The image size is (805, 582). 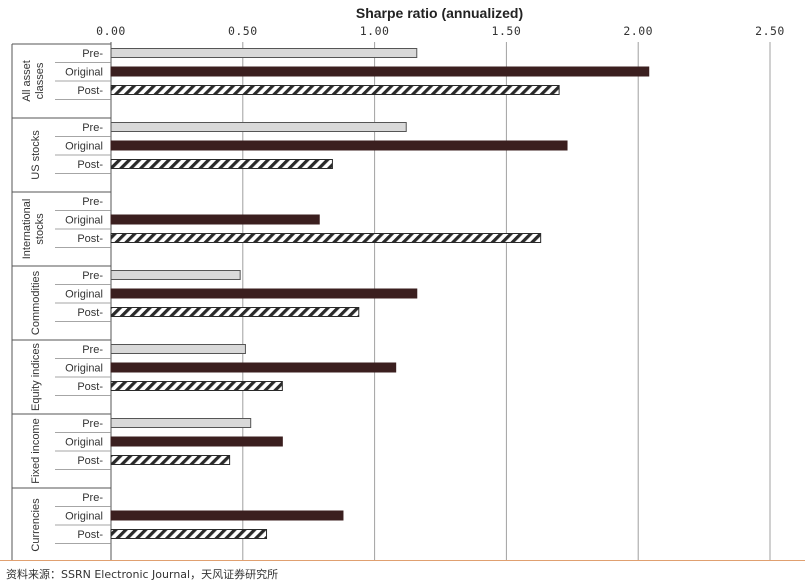 I want to click on group-label: Equity indices, so click(x=36, y=377).